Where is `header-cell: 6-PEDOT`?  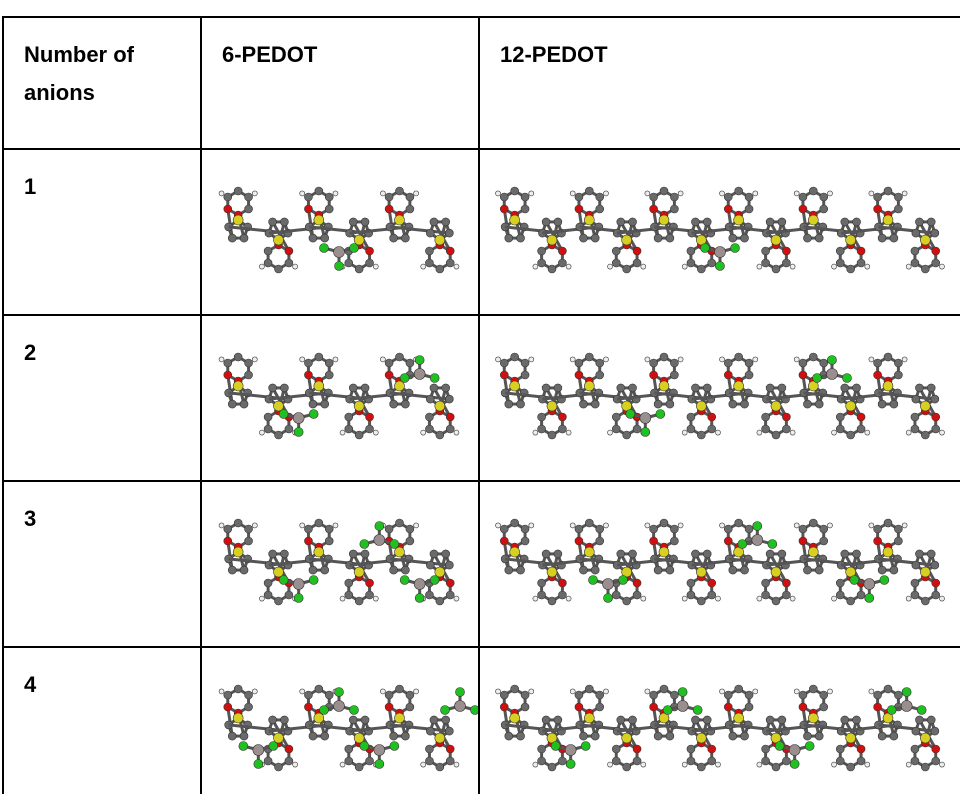 header-cell: 6-PEDOT is located at coordinates (339, 82).